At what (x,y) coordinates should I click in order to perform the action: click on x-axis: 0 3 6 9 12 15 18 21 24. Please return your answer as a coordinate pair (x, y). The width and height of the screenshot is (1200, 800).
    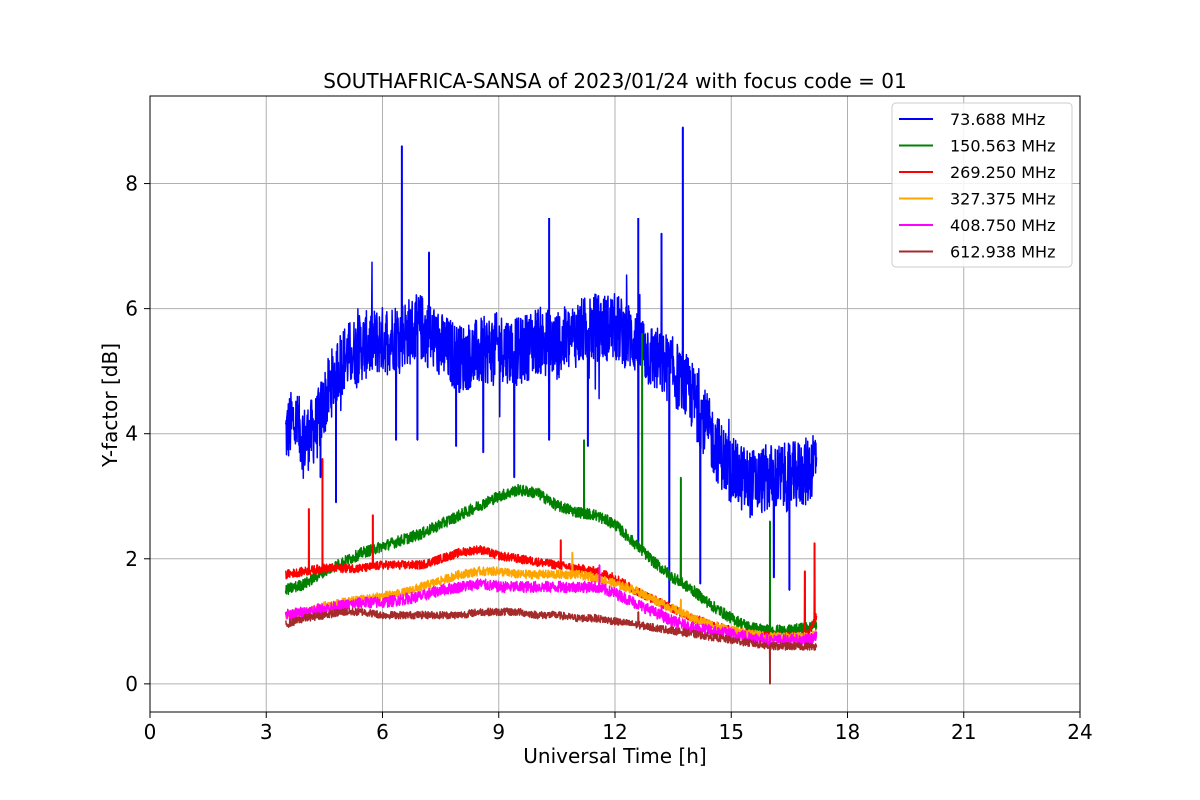
    Looking at the image, I should click on (618, 728).